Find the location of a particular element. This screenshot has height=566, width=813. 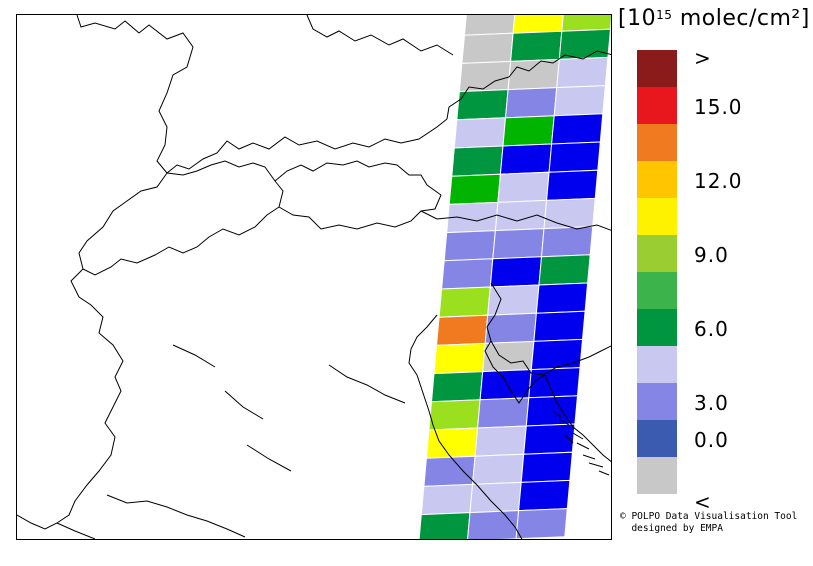

border-germany-north is located at coordinates (380, 35).